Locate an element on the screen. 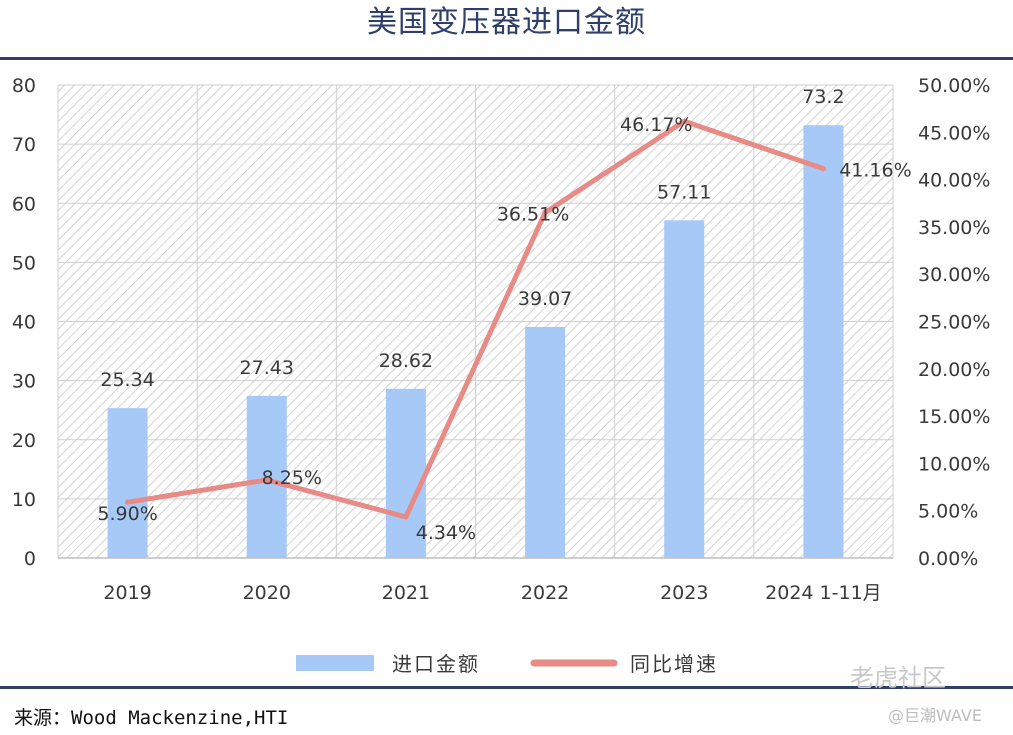 This screenshot has height=735, width=1013. title-rule is located at coordinates (506, 58).